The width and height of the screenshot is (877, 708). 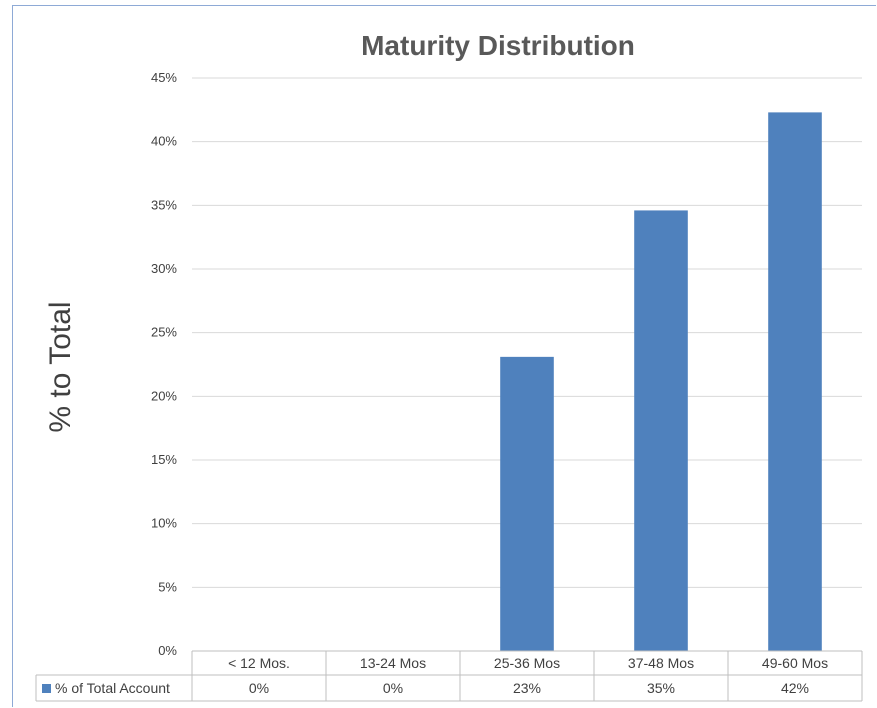 I want to click on data-label: 23%, so click(x=527, y=688).